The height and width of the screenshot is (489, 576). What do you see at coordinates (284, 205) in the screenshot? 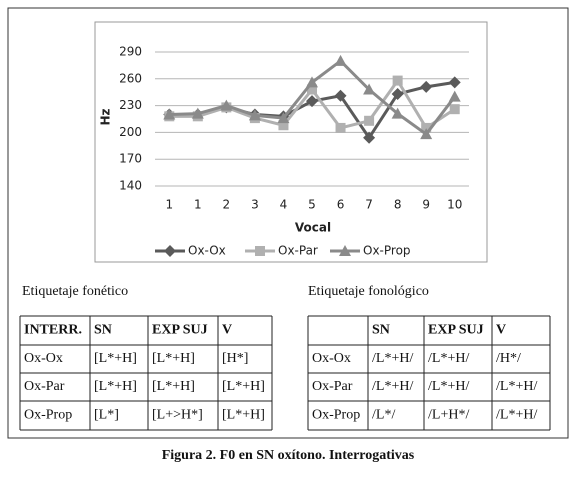
I see `x-tick-label: 4` at bounding box center [284, 205].